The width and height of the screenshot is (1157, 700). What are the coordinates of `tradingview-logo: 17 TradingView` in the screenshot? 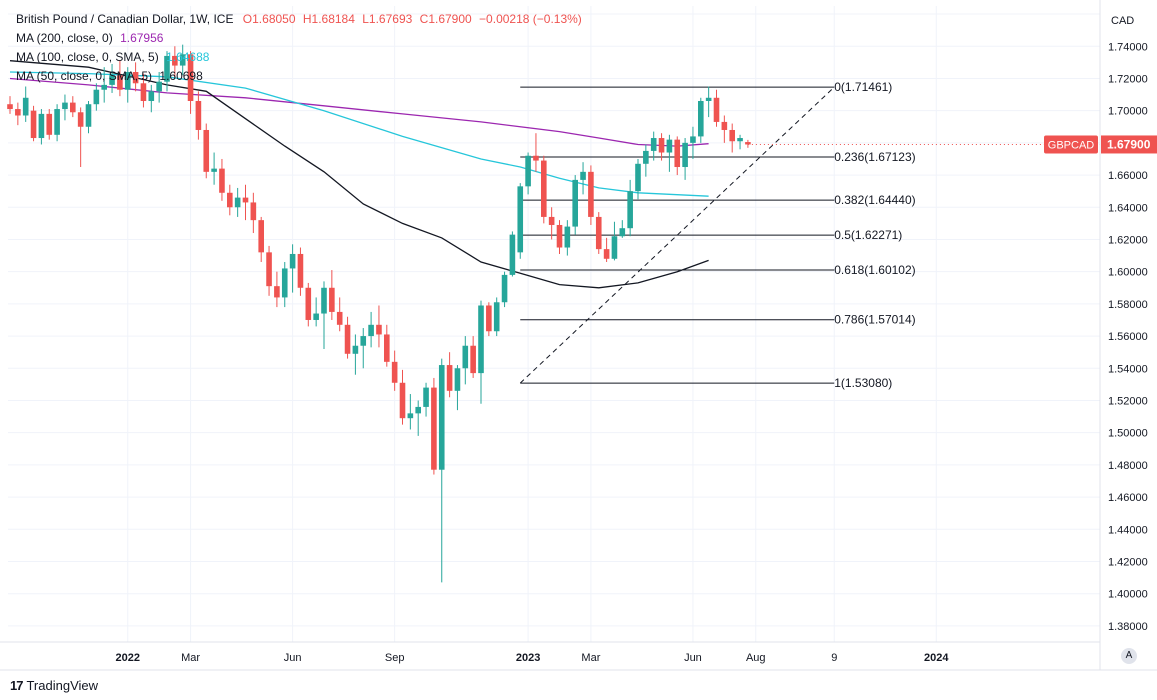 It's located at (54, 685).